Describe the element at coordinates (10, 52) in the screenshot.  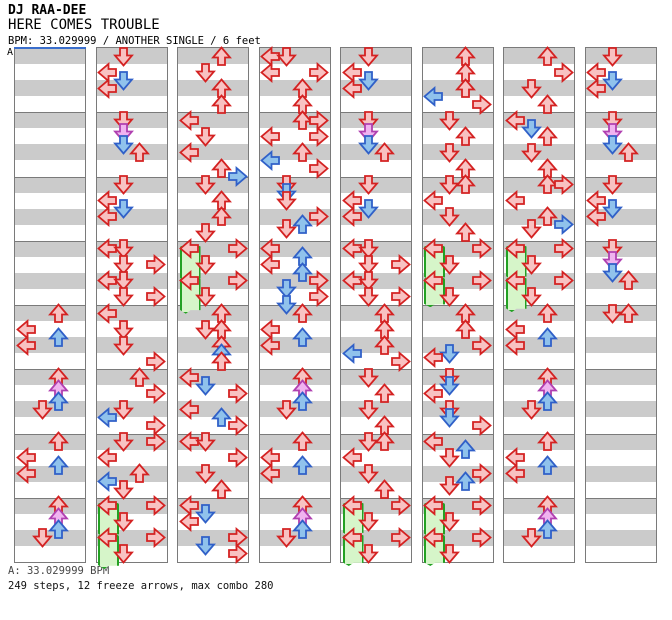
I see `section-a-label: A` at that location.